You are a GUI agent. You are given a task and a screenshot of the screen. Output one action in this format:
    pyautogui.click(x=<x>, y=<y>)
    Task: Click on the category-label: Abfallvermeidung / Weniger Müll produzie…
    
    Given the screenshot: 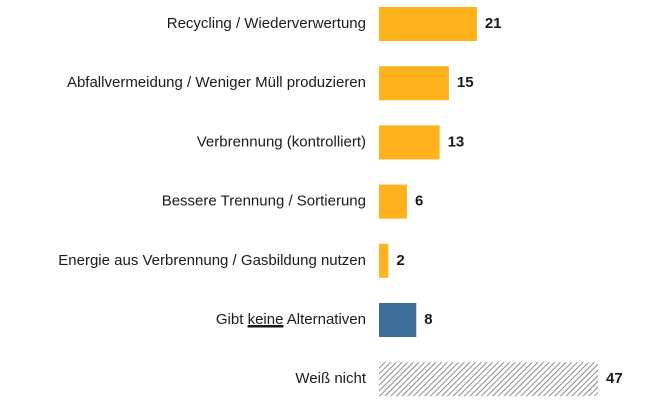 What is the action you would take?
    pyautogui.click(x=216, y=82)
    